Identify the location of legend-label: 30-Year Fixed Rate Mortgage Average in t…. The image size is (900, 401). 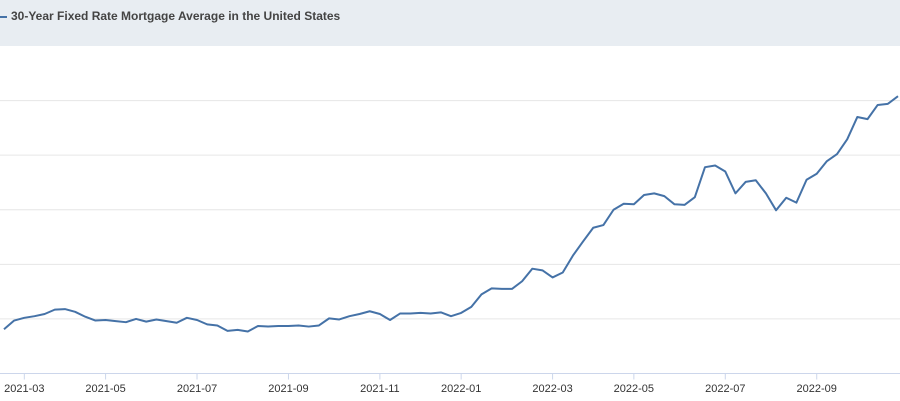
(176, 16).